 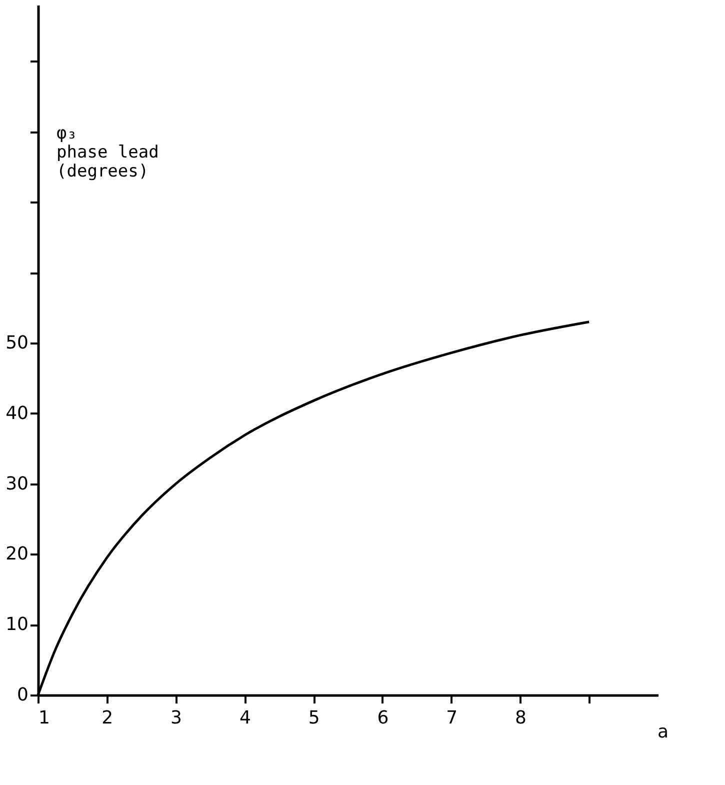 What do you see at coordinates (44, 718) in the screenshot?
I see `x-tick-label: 1` at bounding box center [44, 718].